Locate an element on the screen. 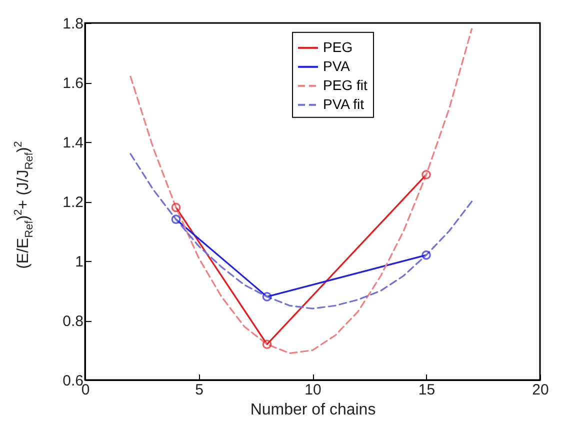 This screenshot has width=574, height=445. legend-label: PEG is located at coordinates (338, 46).